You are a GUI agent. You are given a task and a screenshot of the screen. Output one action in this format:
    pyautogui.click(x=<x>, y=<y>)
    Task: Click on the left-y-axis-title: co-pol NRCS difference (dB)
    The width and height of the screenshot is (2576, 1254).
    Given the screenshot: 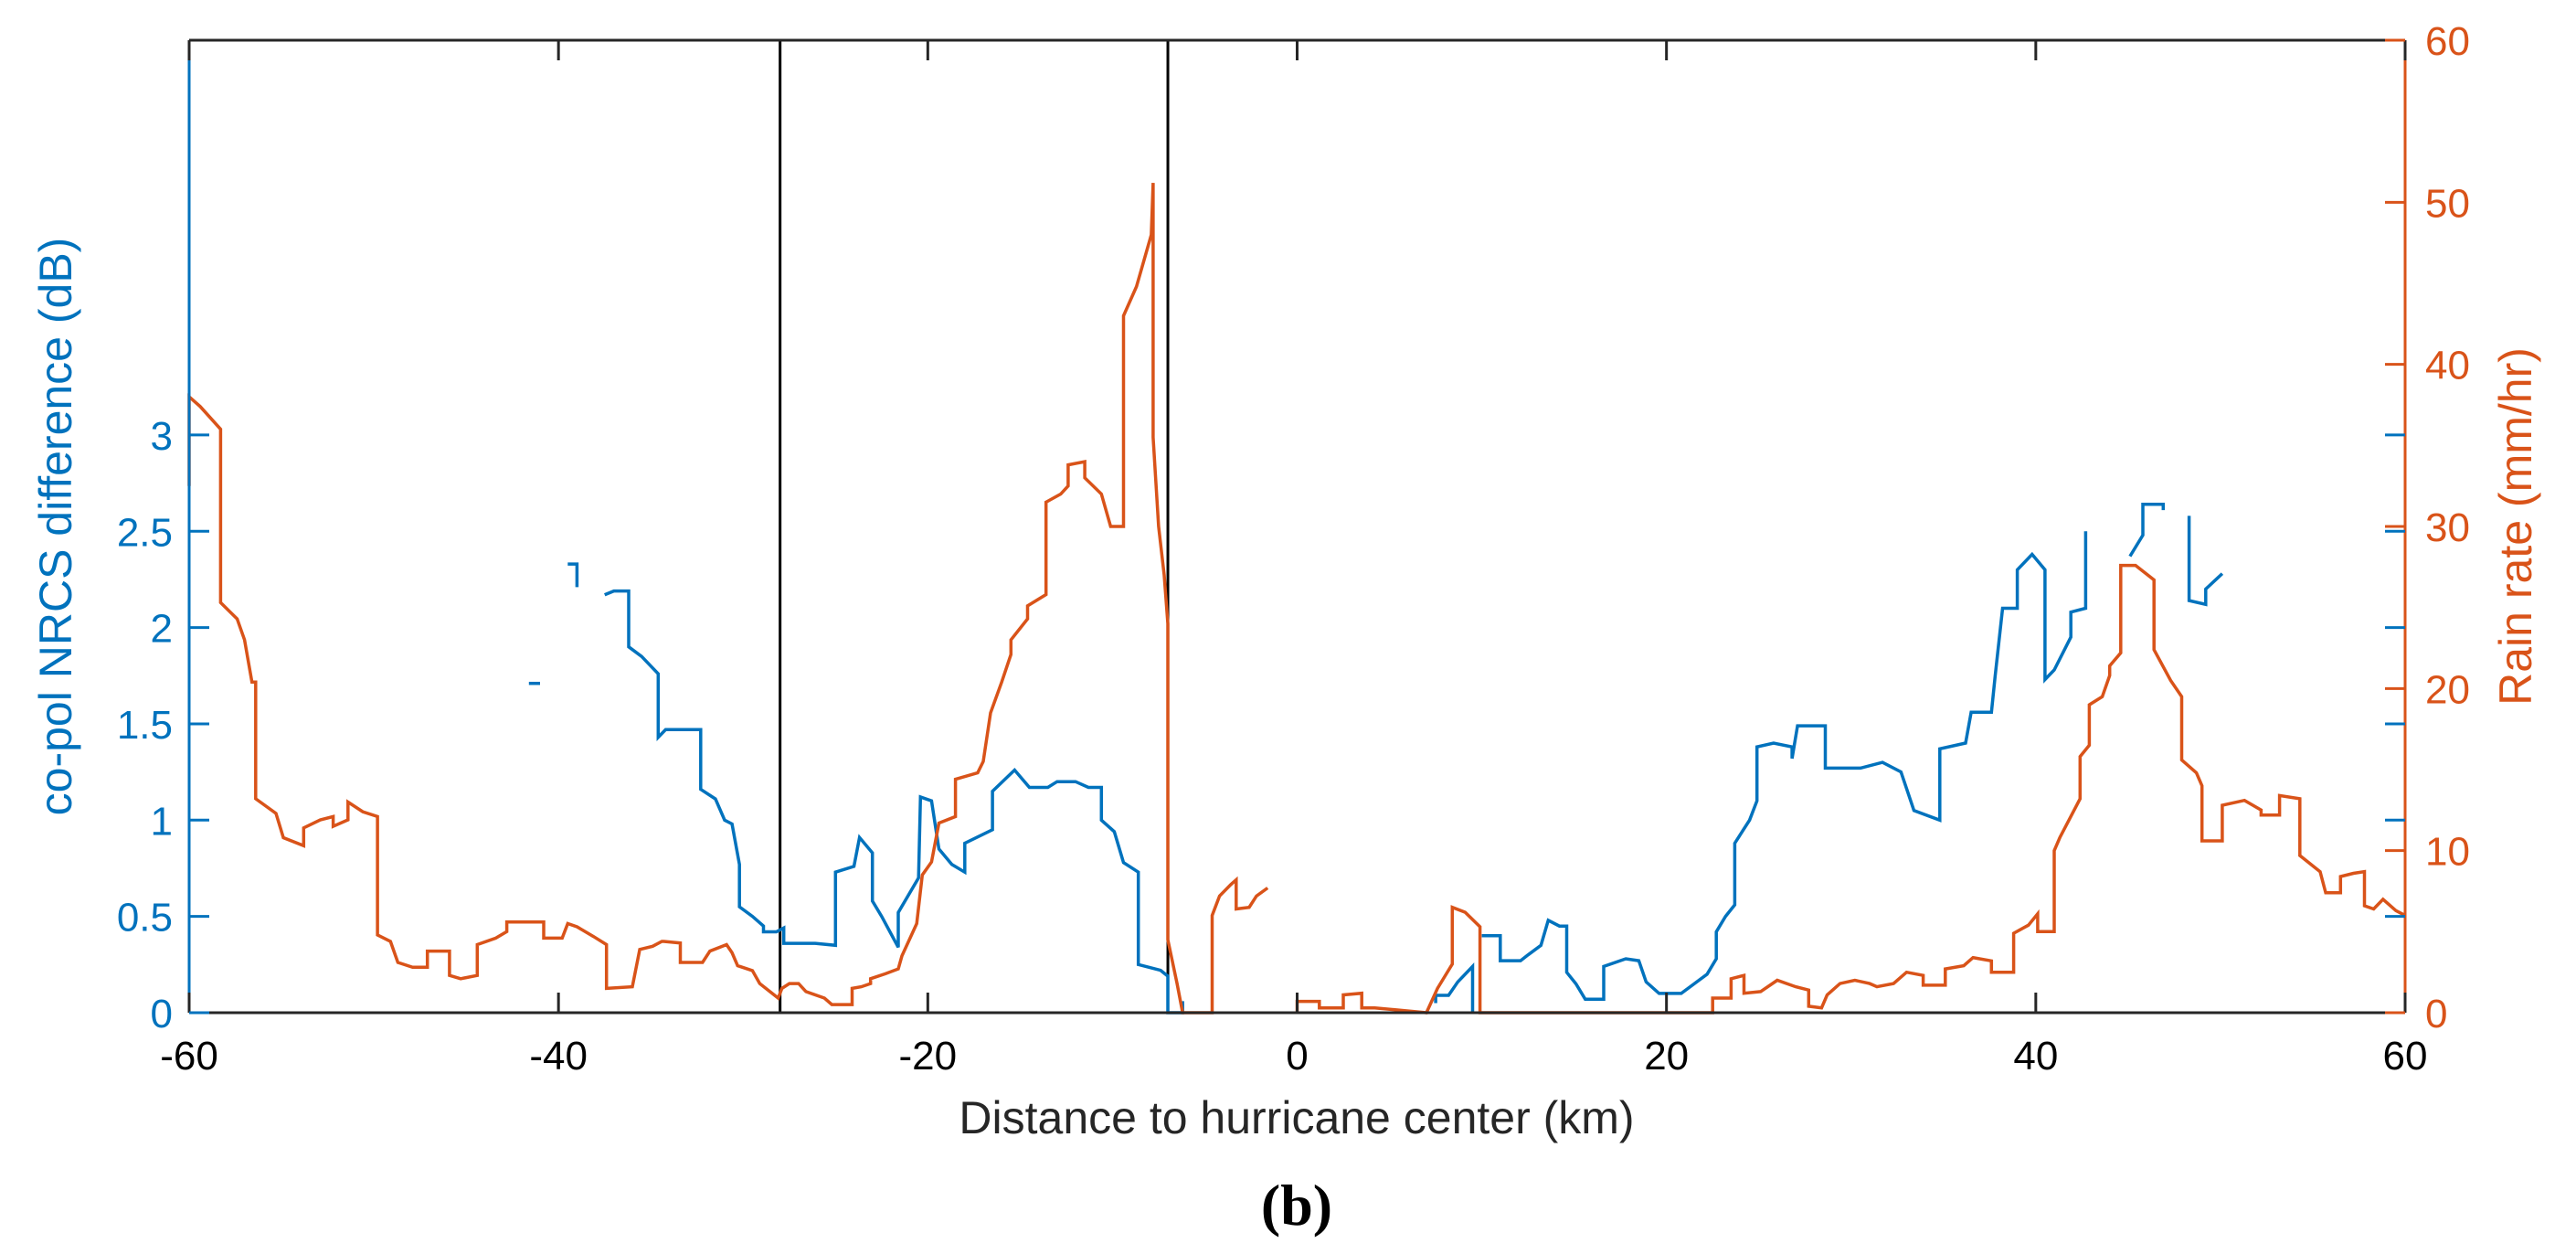 What is the action you would take?
    pyautogui.click(x=55, y=527)
    